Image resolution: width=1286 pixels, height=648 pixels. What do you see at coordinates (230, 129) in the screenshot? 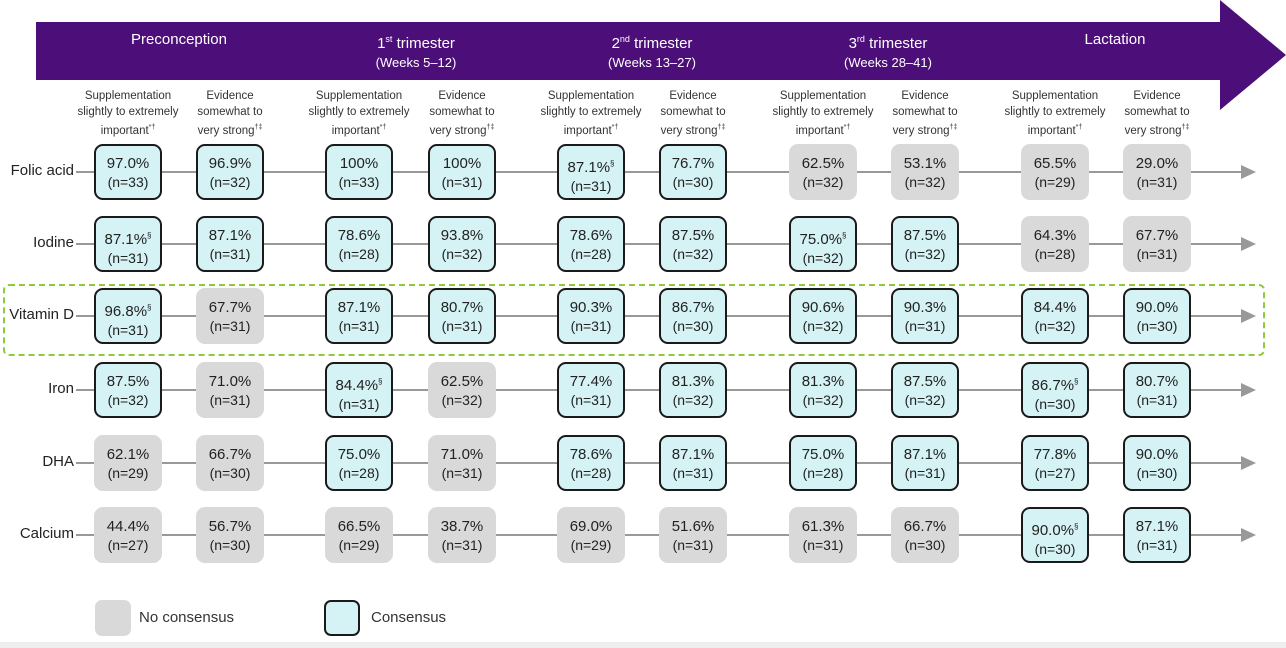
I see `header-line: very strong†‡` at bounding box center [230, 129].